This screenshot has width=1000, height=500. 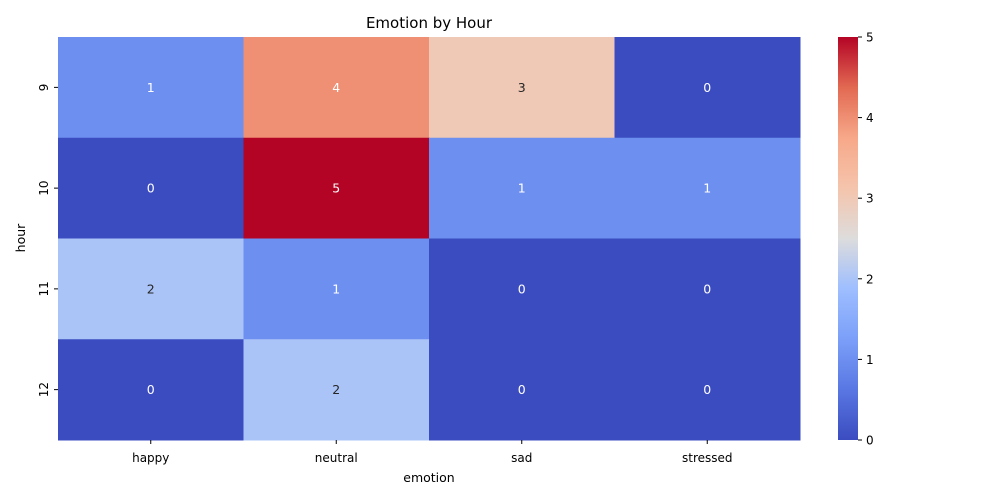 I want to click on heatmap-cell-10-happy, so click(x=151, y=188).